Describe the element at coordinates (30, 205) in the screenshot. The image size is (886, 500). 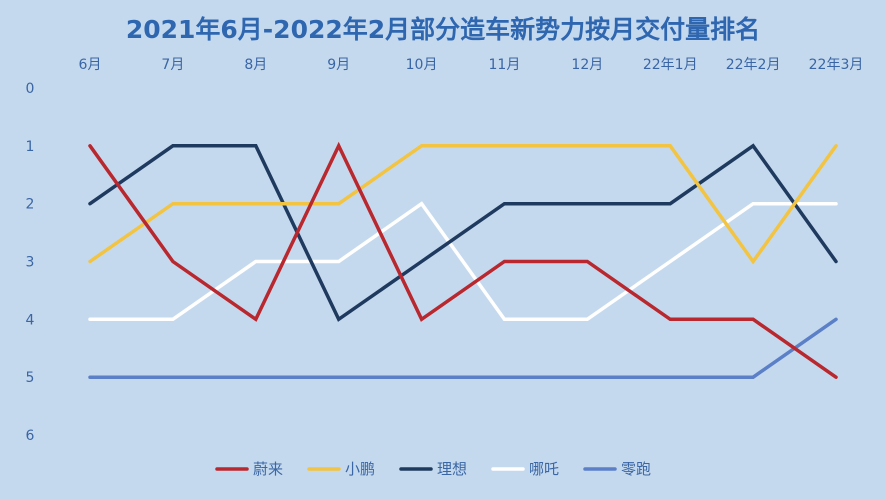
I see `y-tick-label: 2` at that location.